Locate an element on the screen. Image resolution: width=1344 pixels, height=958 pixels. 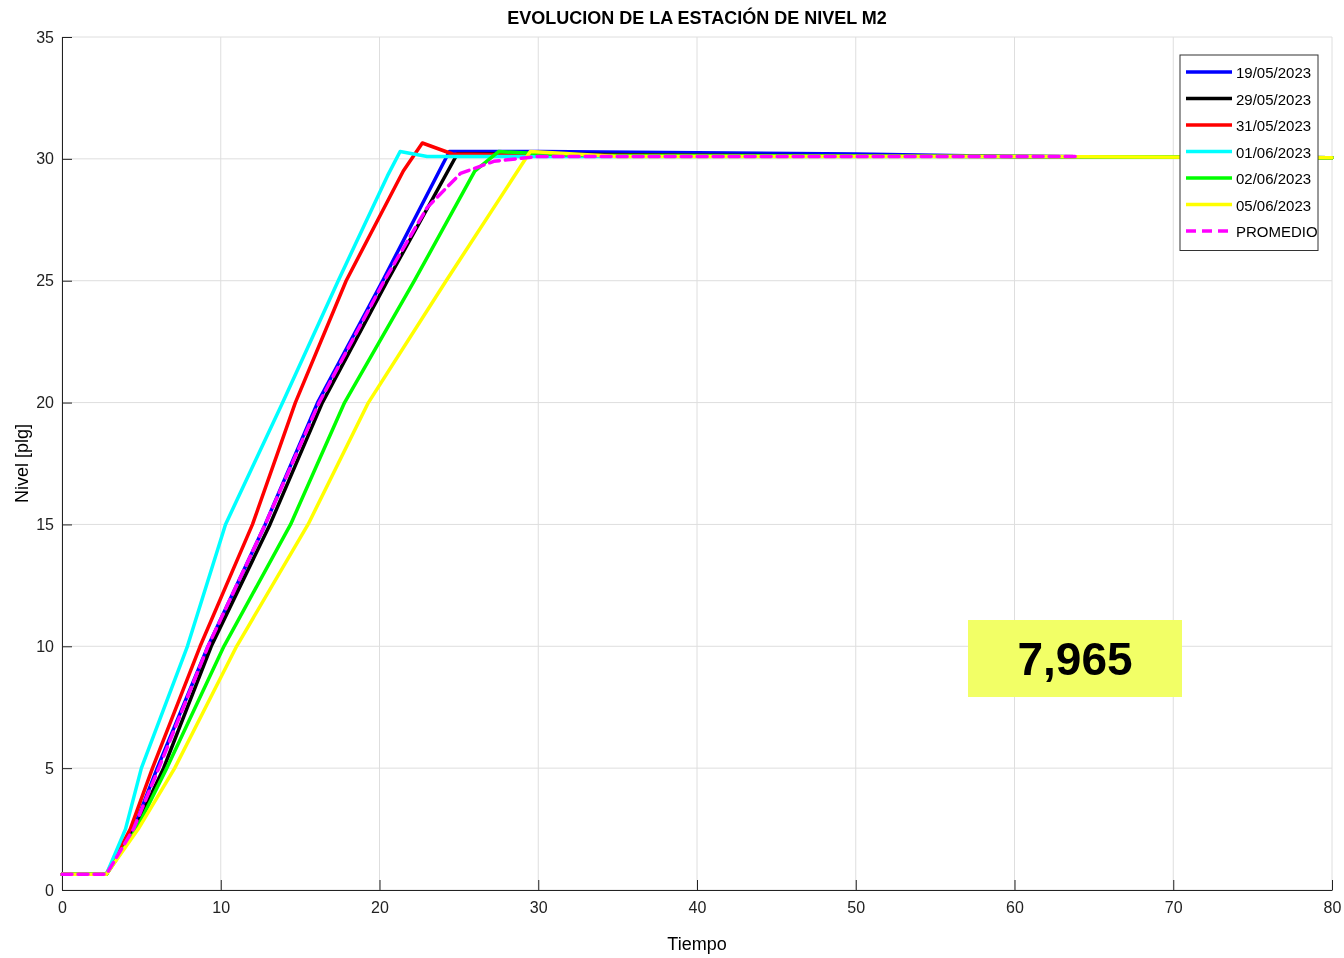
x-tick-label: 0 is located at coordinates (63, 908).